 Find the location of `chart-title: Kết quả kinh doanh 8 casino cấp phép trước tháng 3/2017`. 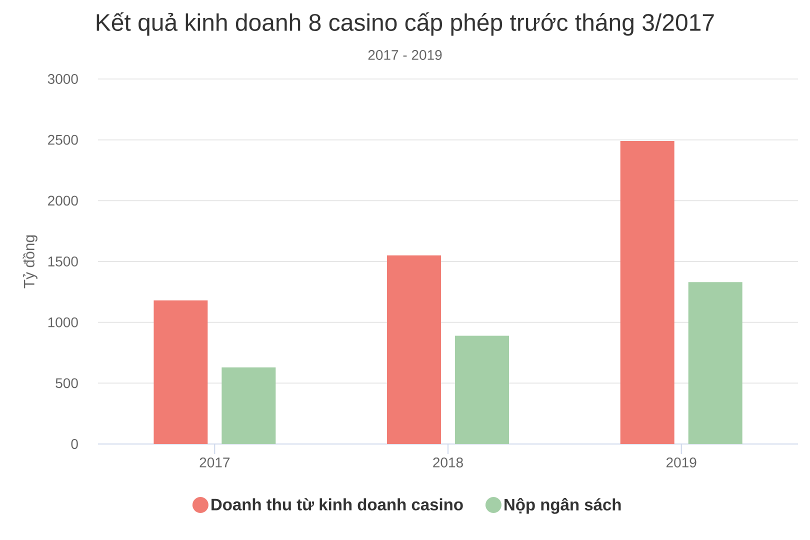

chart-title: Kết quả kinh doanh 8 casino cấp phép trước tháng 3/2017 is located at coordinates (405, 24).